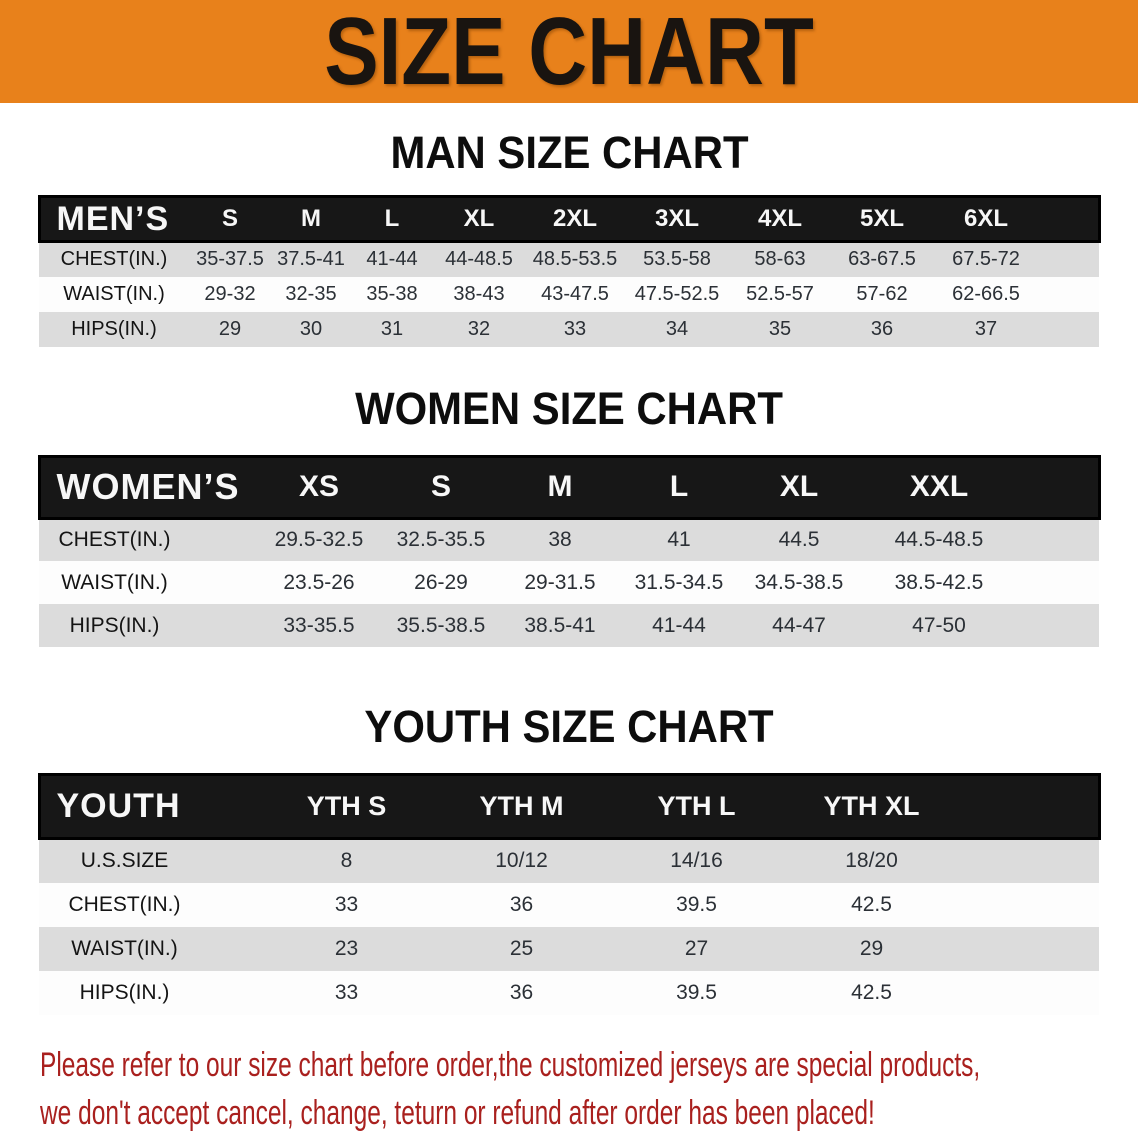 This screenshot has height=1137, width=1138. I want to click on size-value-cell: 8, so click(346, 861).